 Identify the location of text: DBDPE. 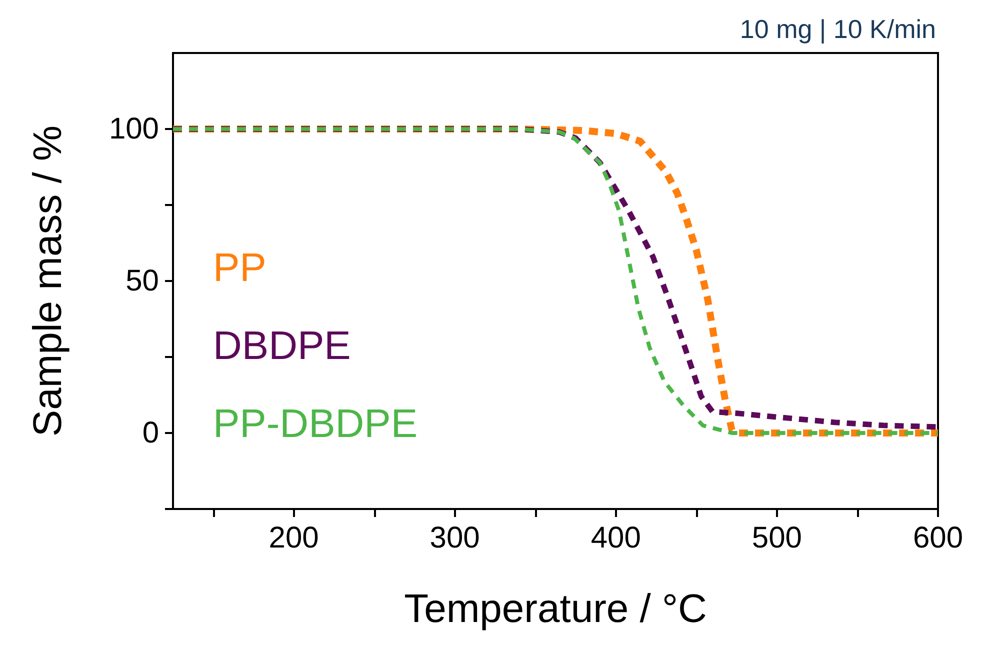
(282, 346).